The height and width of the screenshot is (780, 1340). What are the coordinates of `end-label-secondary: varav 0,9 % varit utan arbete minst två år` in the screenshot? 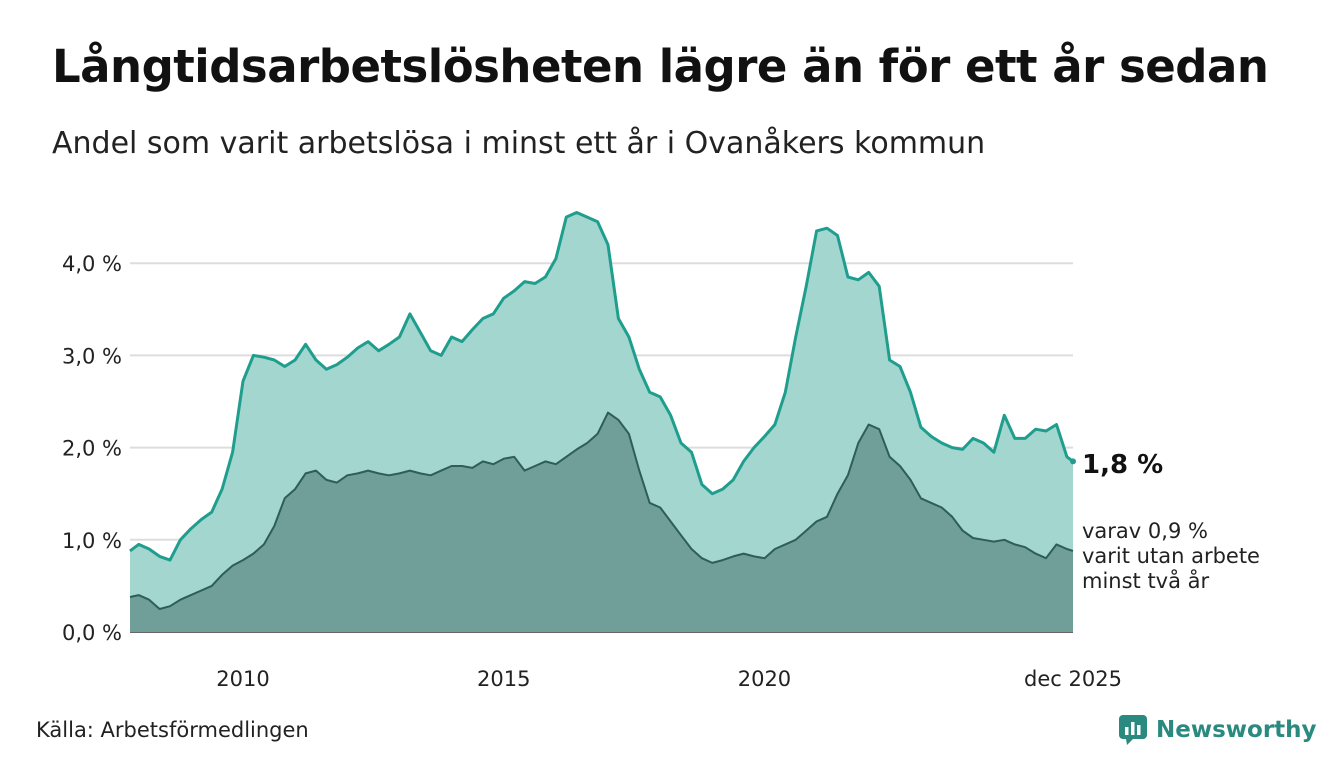 It's located at (1171, 556).